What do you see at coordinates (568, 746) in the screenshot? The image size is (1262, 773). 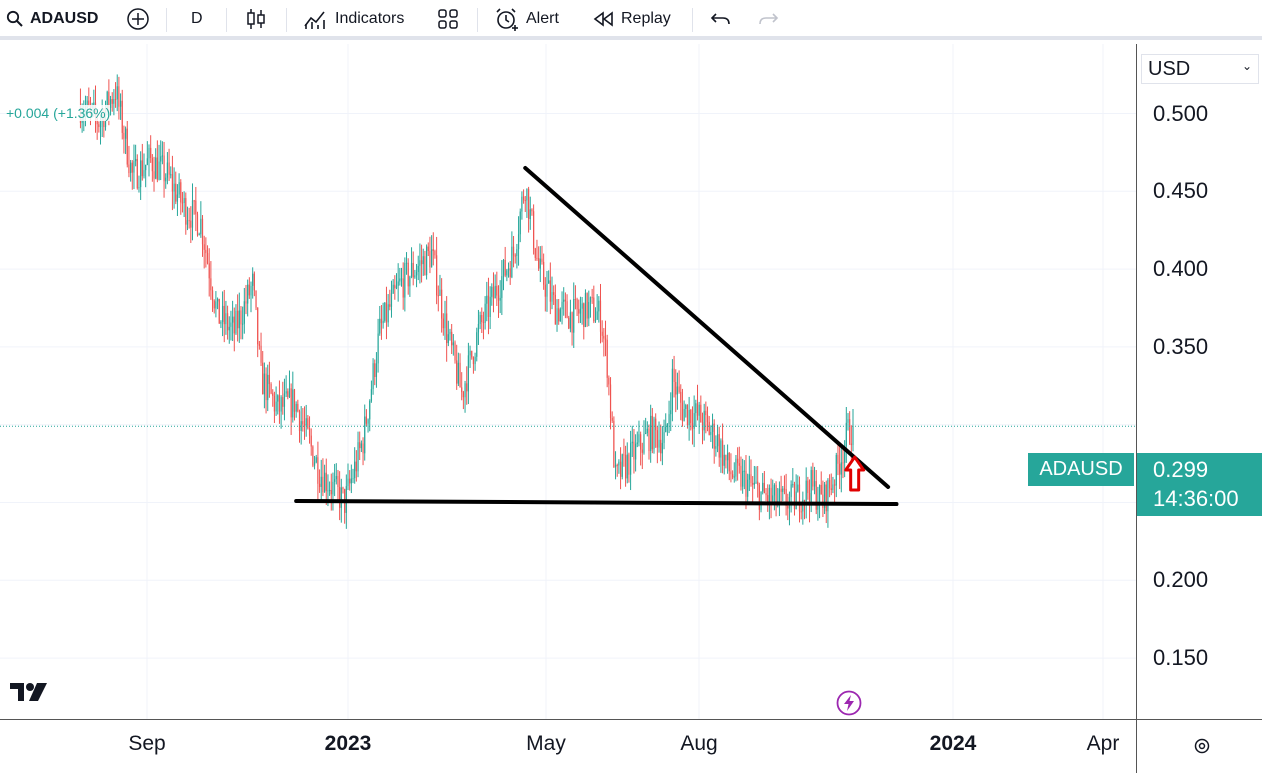 I see `time-axis: Sep 2023 May Aug 2024 Apr` at bounding box center [568, 746].